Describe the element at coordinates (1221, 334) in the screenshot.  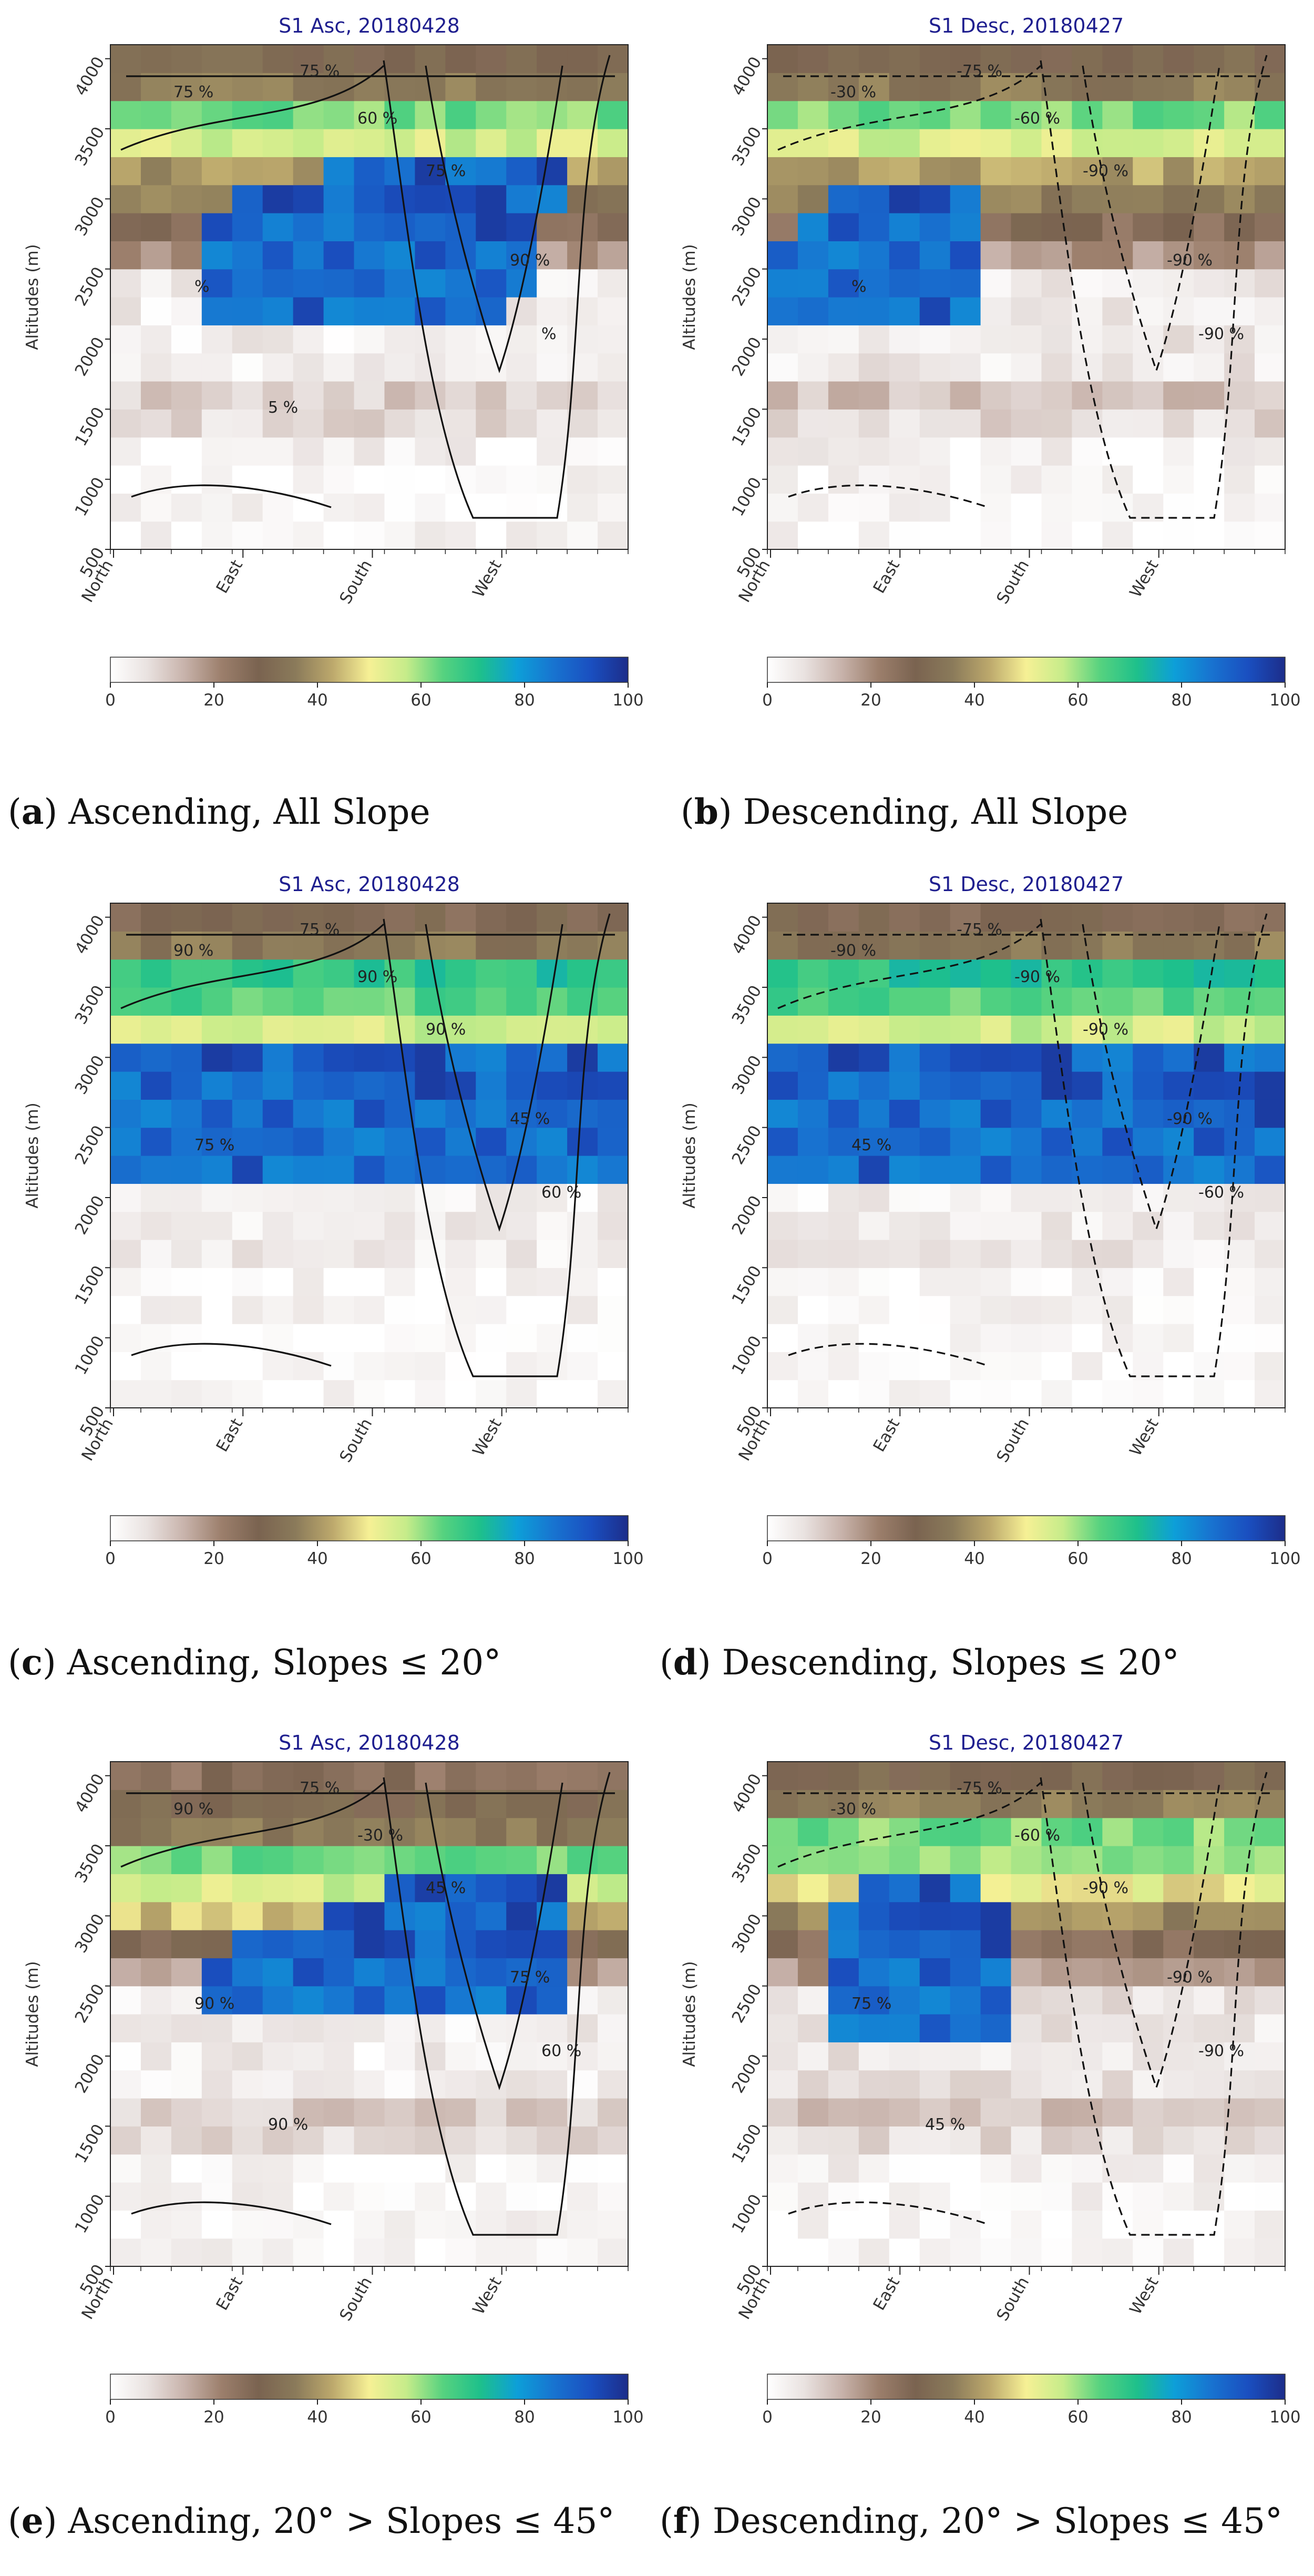
I see `contour-label: -90 %` at that location.